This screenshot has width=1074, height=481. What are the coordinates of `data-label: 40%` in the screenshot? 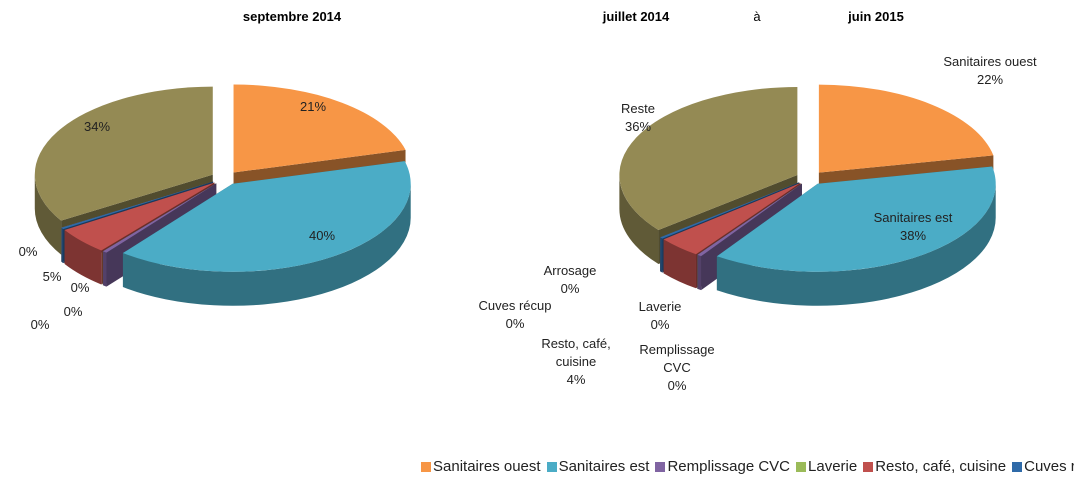 It's located at (322, 236).